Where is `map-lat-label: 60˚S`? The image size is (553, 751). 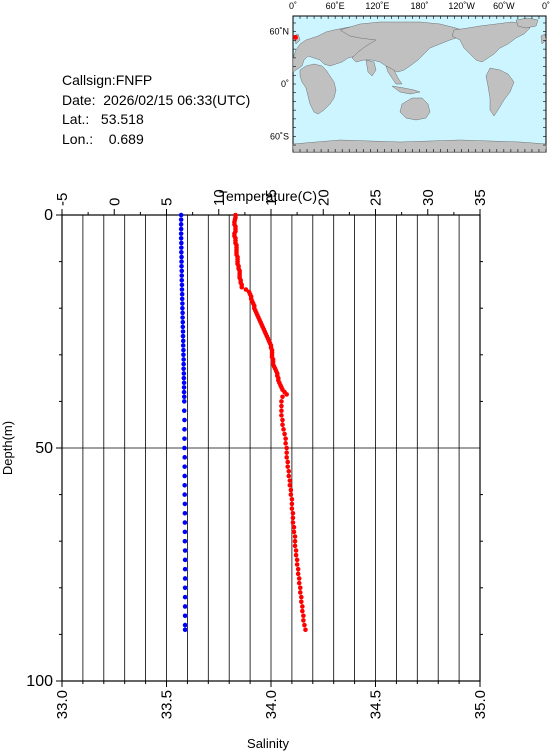
map-lat-label: 60˚S is located at coordinates (279, 136).